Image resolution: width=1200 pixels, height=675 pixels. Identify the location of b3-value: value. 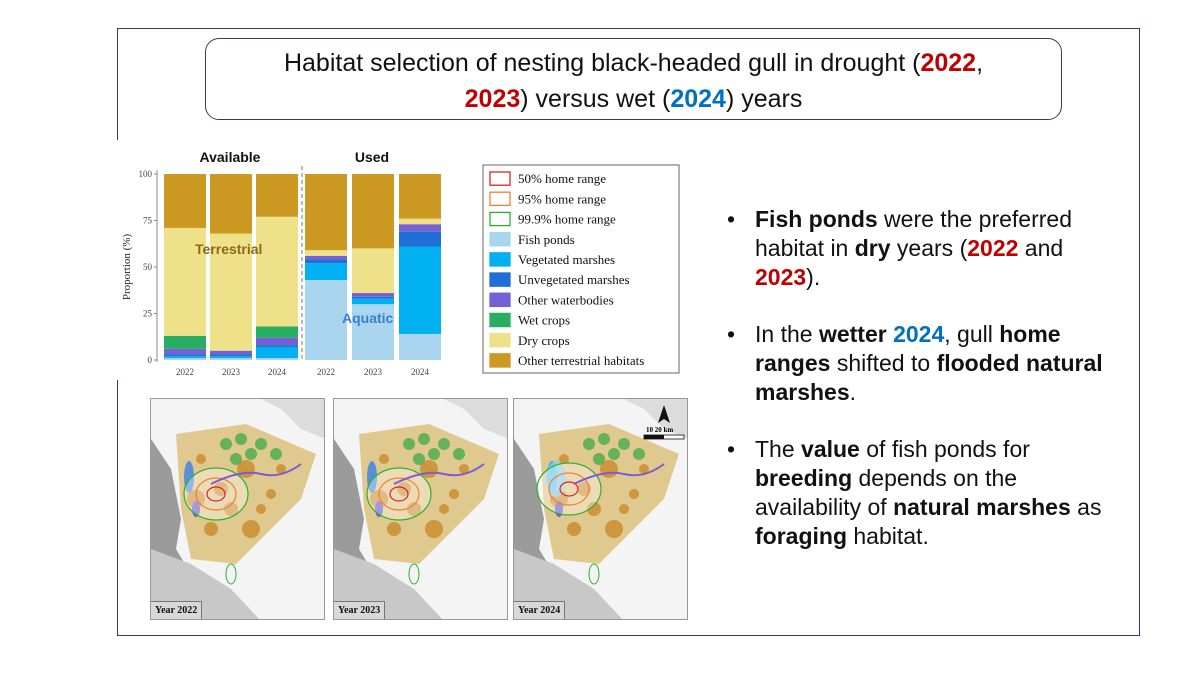
(830, 449).